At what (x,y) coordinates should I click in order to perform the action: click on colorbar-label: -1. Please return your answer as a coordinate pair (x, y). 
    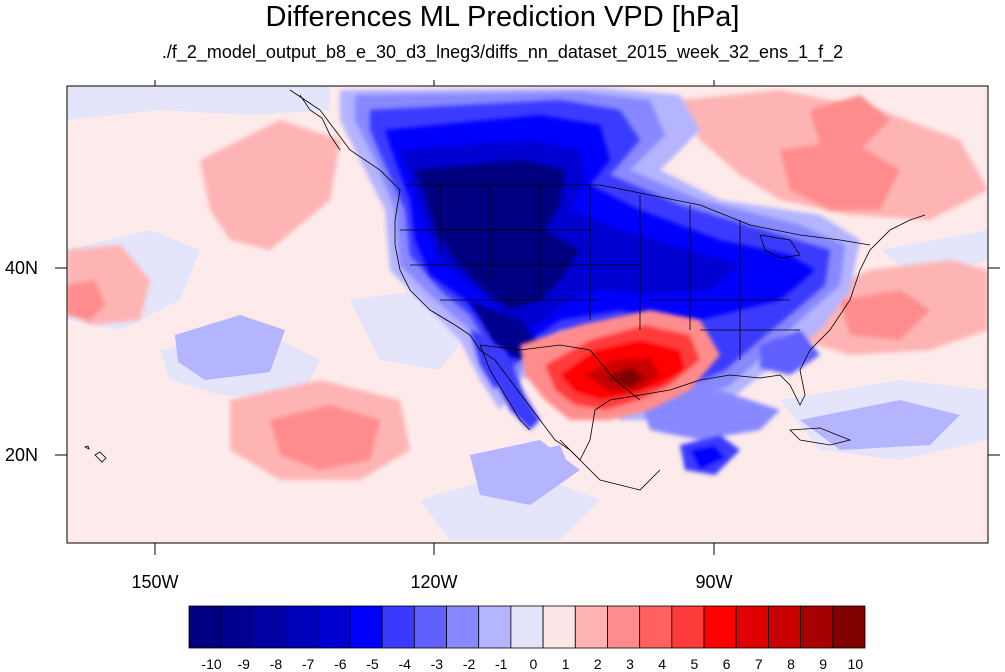
    Looking at the image, I should click on (501, 664).